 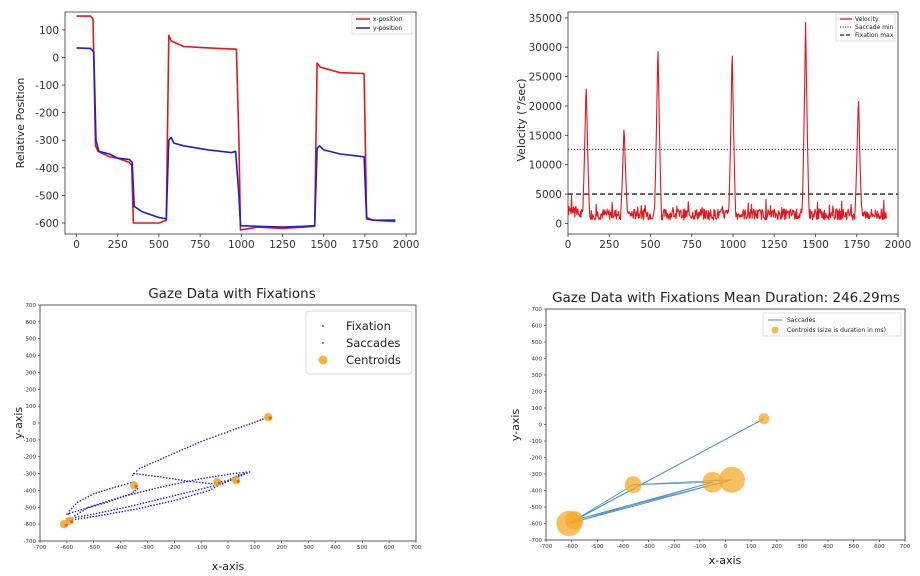 What do you see at coordinates (905, 547) in the screenshot?
I see `x-tick-label: 700` at bounding box center [905, 547].